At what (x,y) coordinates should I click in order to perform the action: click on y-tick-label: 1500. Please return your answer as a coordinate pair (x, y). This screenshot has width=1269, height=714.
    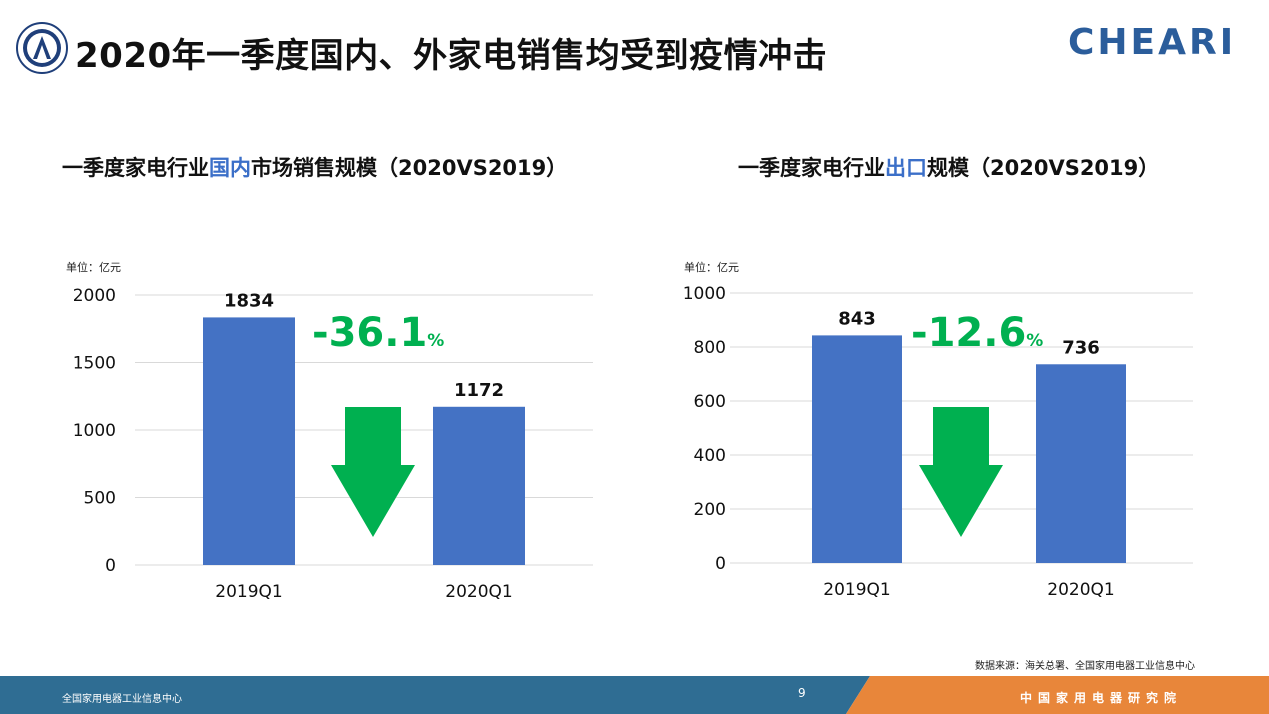
    Looking at the image, I should click on (94, 364).